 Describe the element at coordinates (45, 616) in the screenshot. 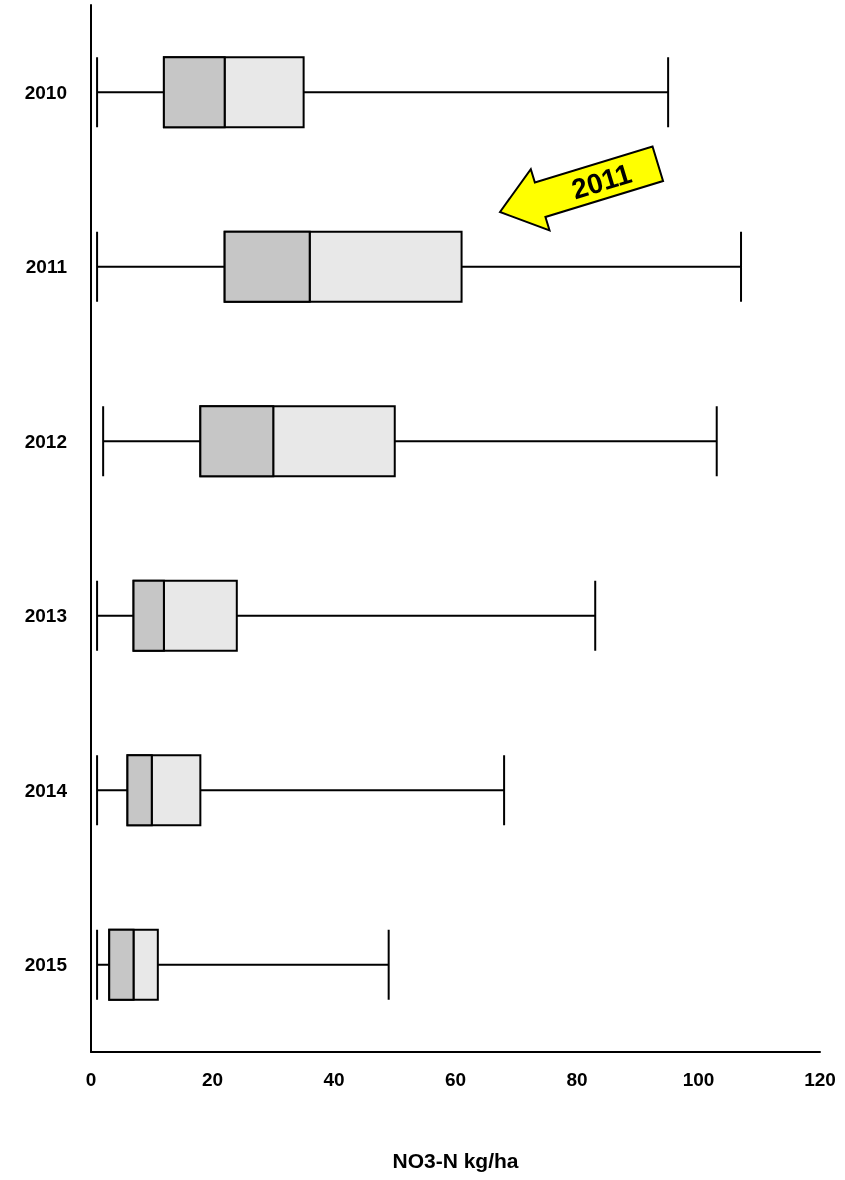

I see `y-tick-label: 2013` at that location.